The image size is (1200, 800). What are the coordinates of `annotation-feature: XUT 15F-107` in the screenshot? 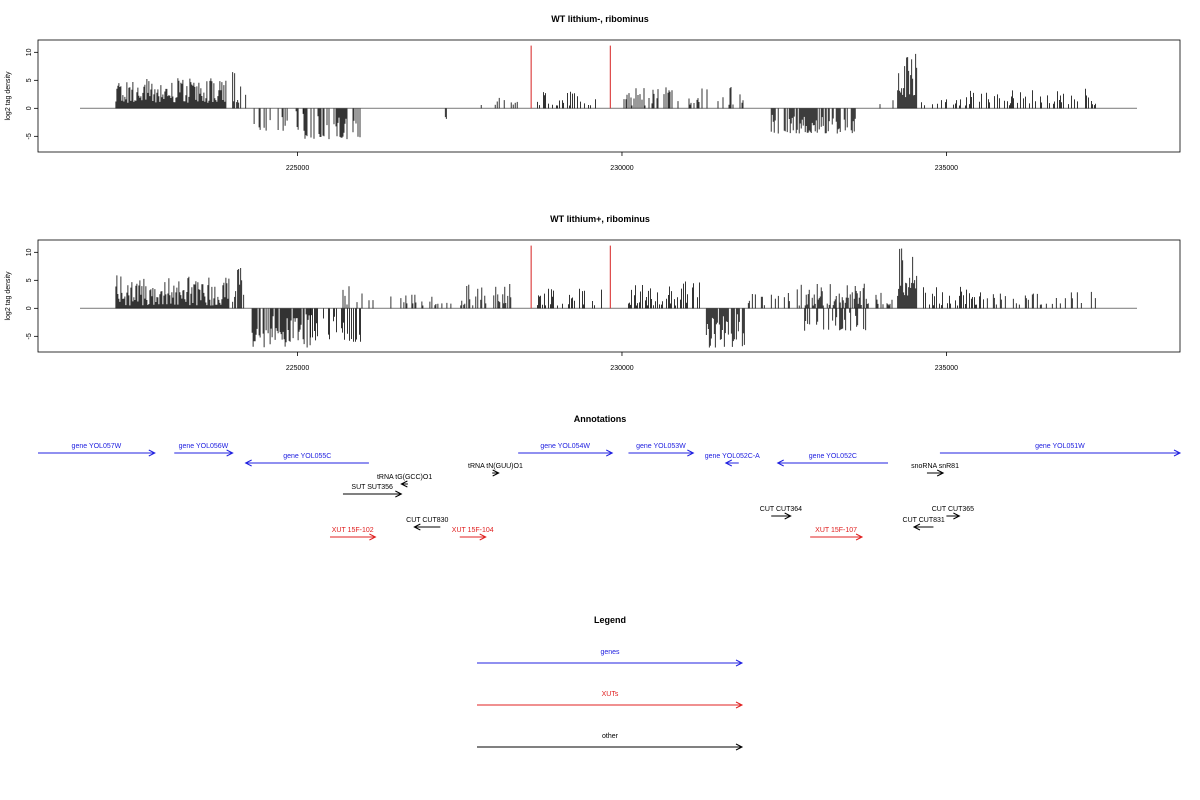 It's located at (837, 534).